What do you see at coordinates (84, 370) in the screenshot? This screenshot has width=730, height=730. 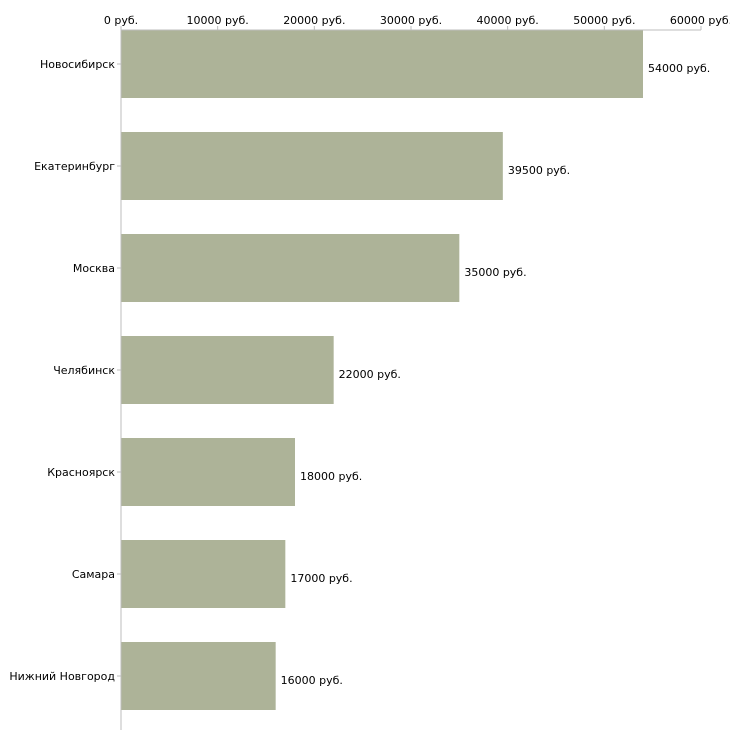 I see `category-label: Челябинск` at bounding box center [84, 370].